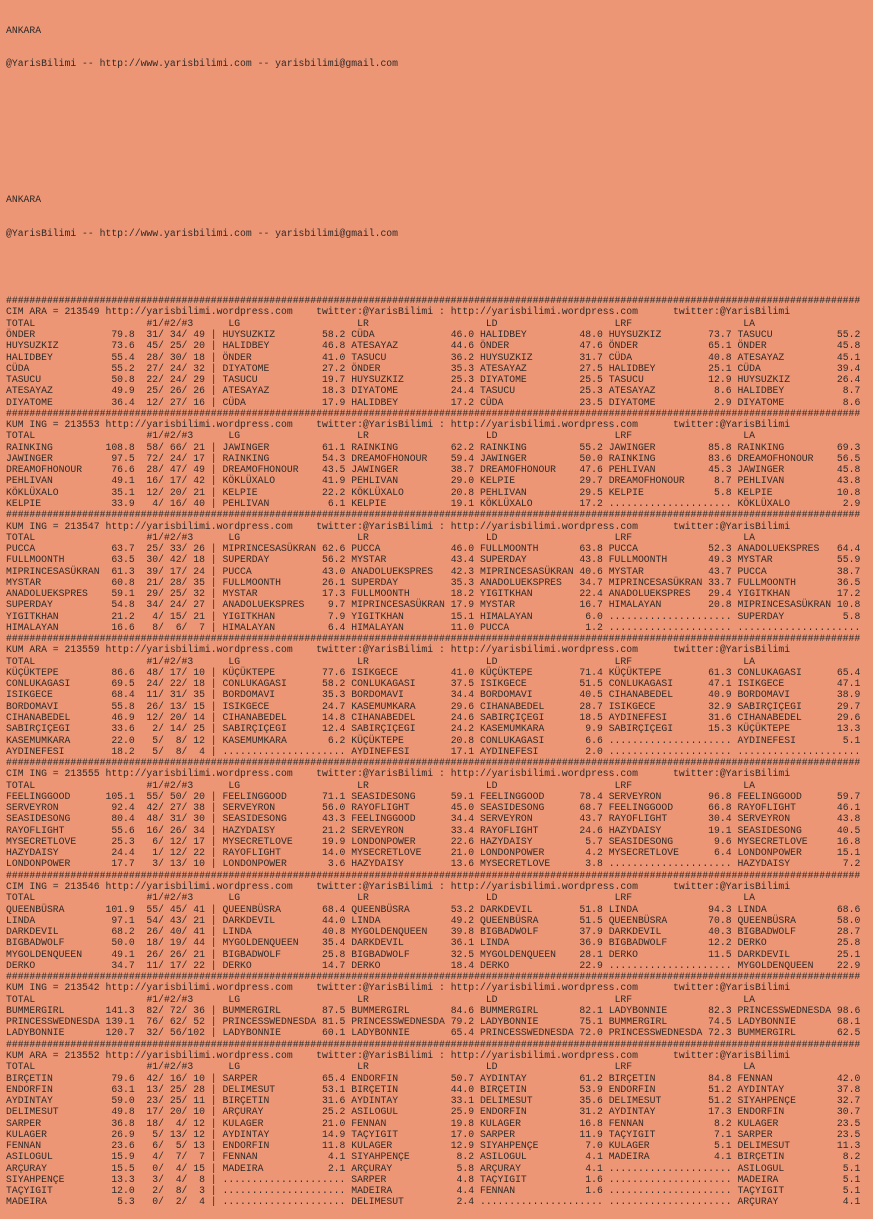 The height and width of the screenshot is (1219, 873). Describe the element at coordinates (544, 1101) in the screenshot. I see `cell-ld: DELIMESUT 35.6` at that location.